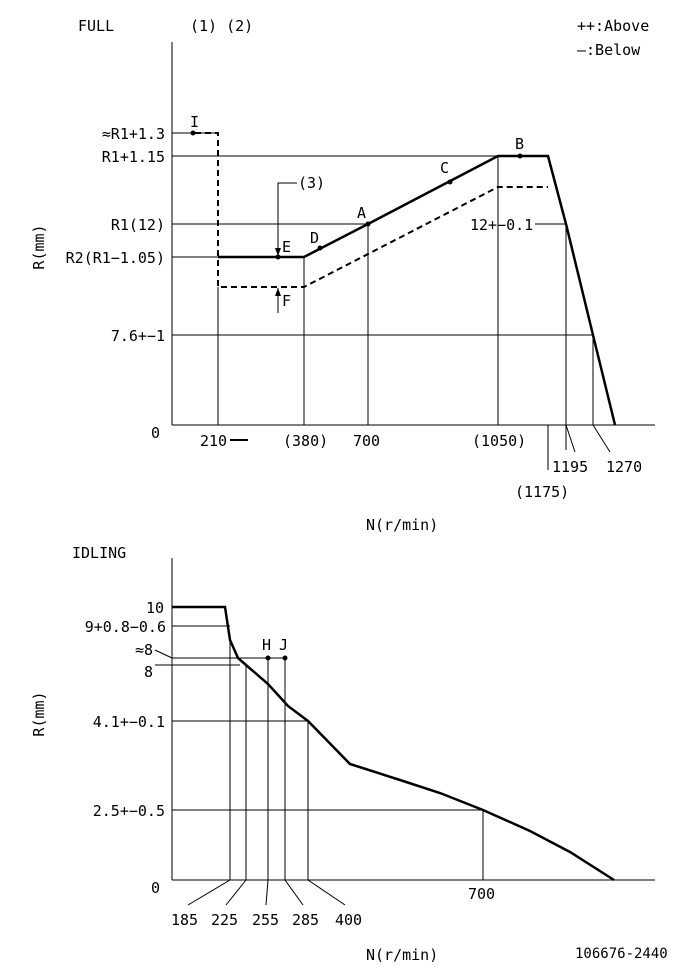  What do you see at coordinates (501, 225) in the screenshot?
I see `full-right-label: 12+−0.1` at bounding box center [501, 225].